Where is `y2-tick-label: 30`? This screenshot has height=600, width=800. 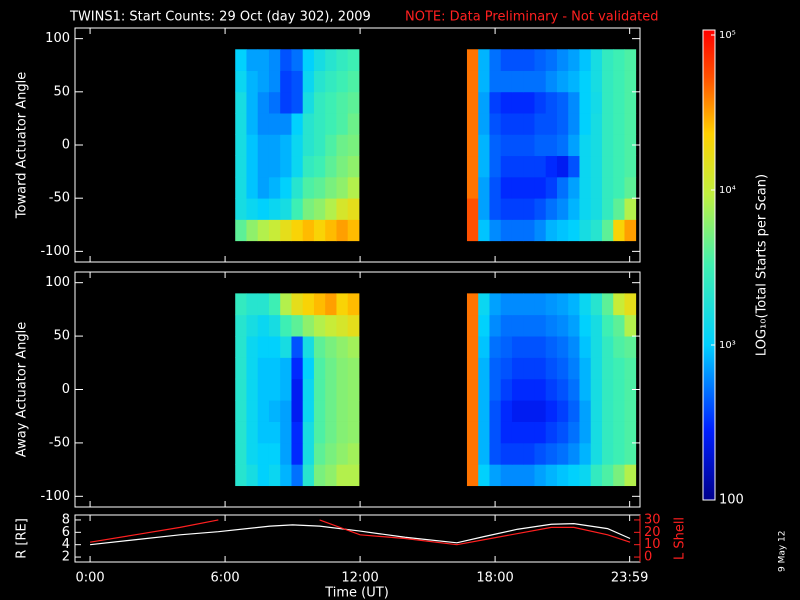
y2-tick-label: 30 is located at coordinates (652, 519).